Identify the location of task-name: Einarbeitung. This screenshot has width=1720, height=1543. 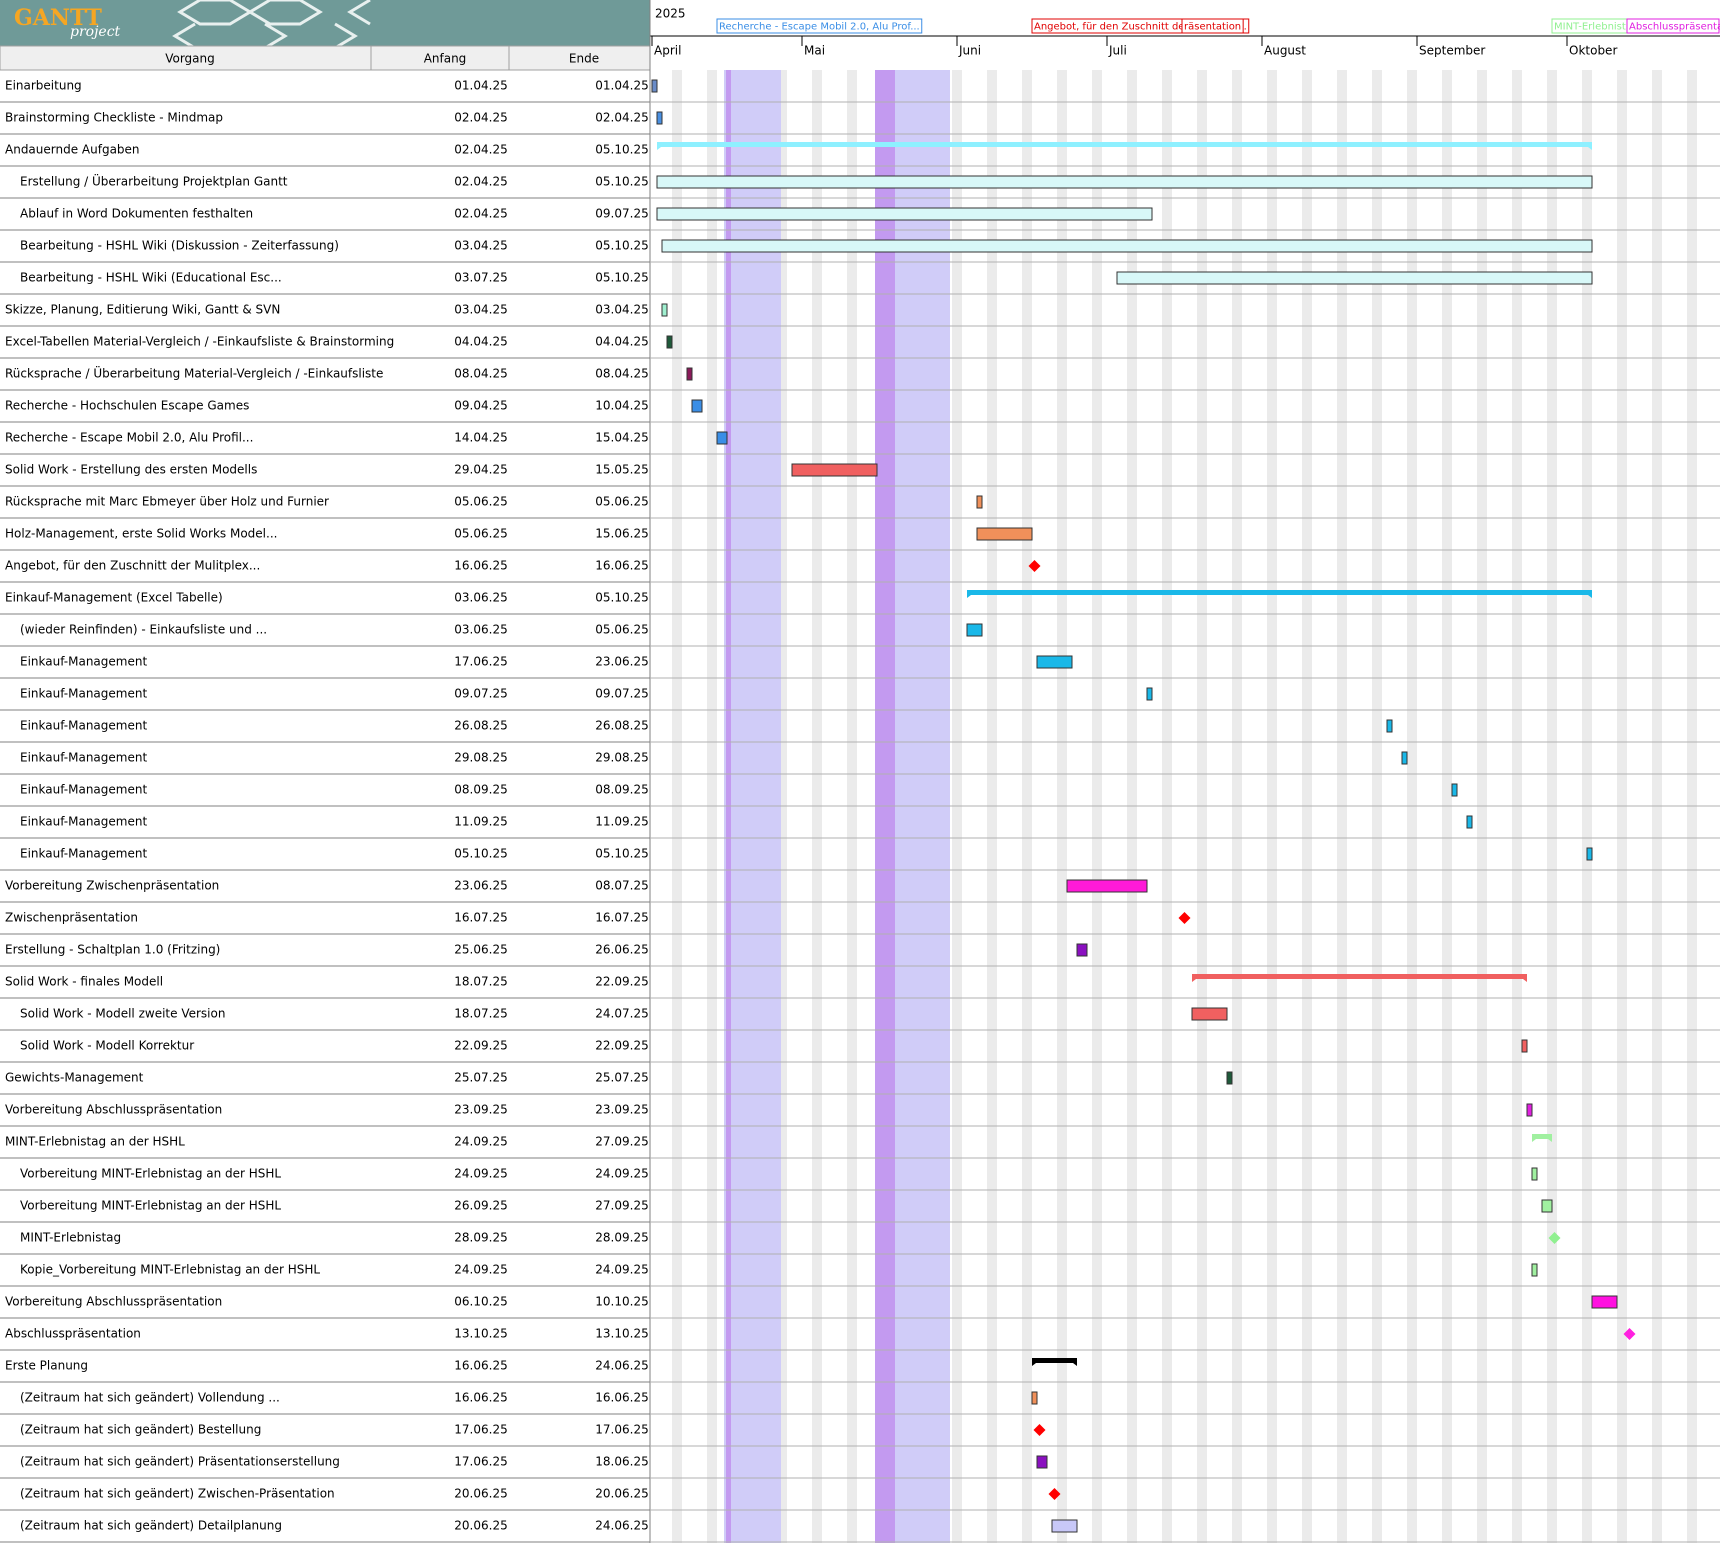
(43, 86).